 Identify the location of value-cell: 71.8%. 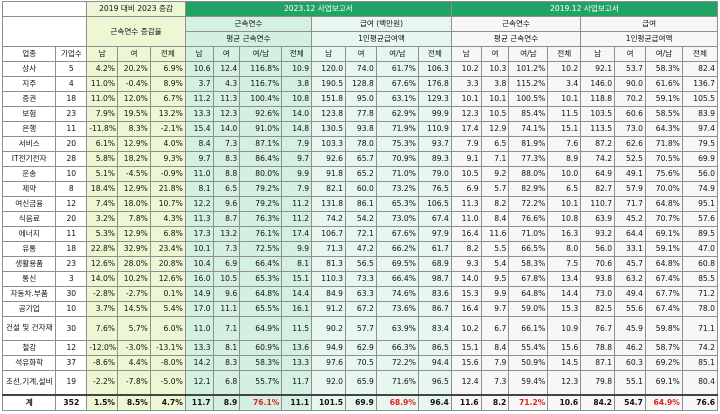
(663, 144).